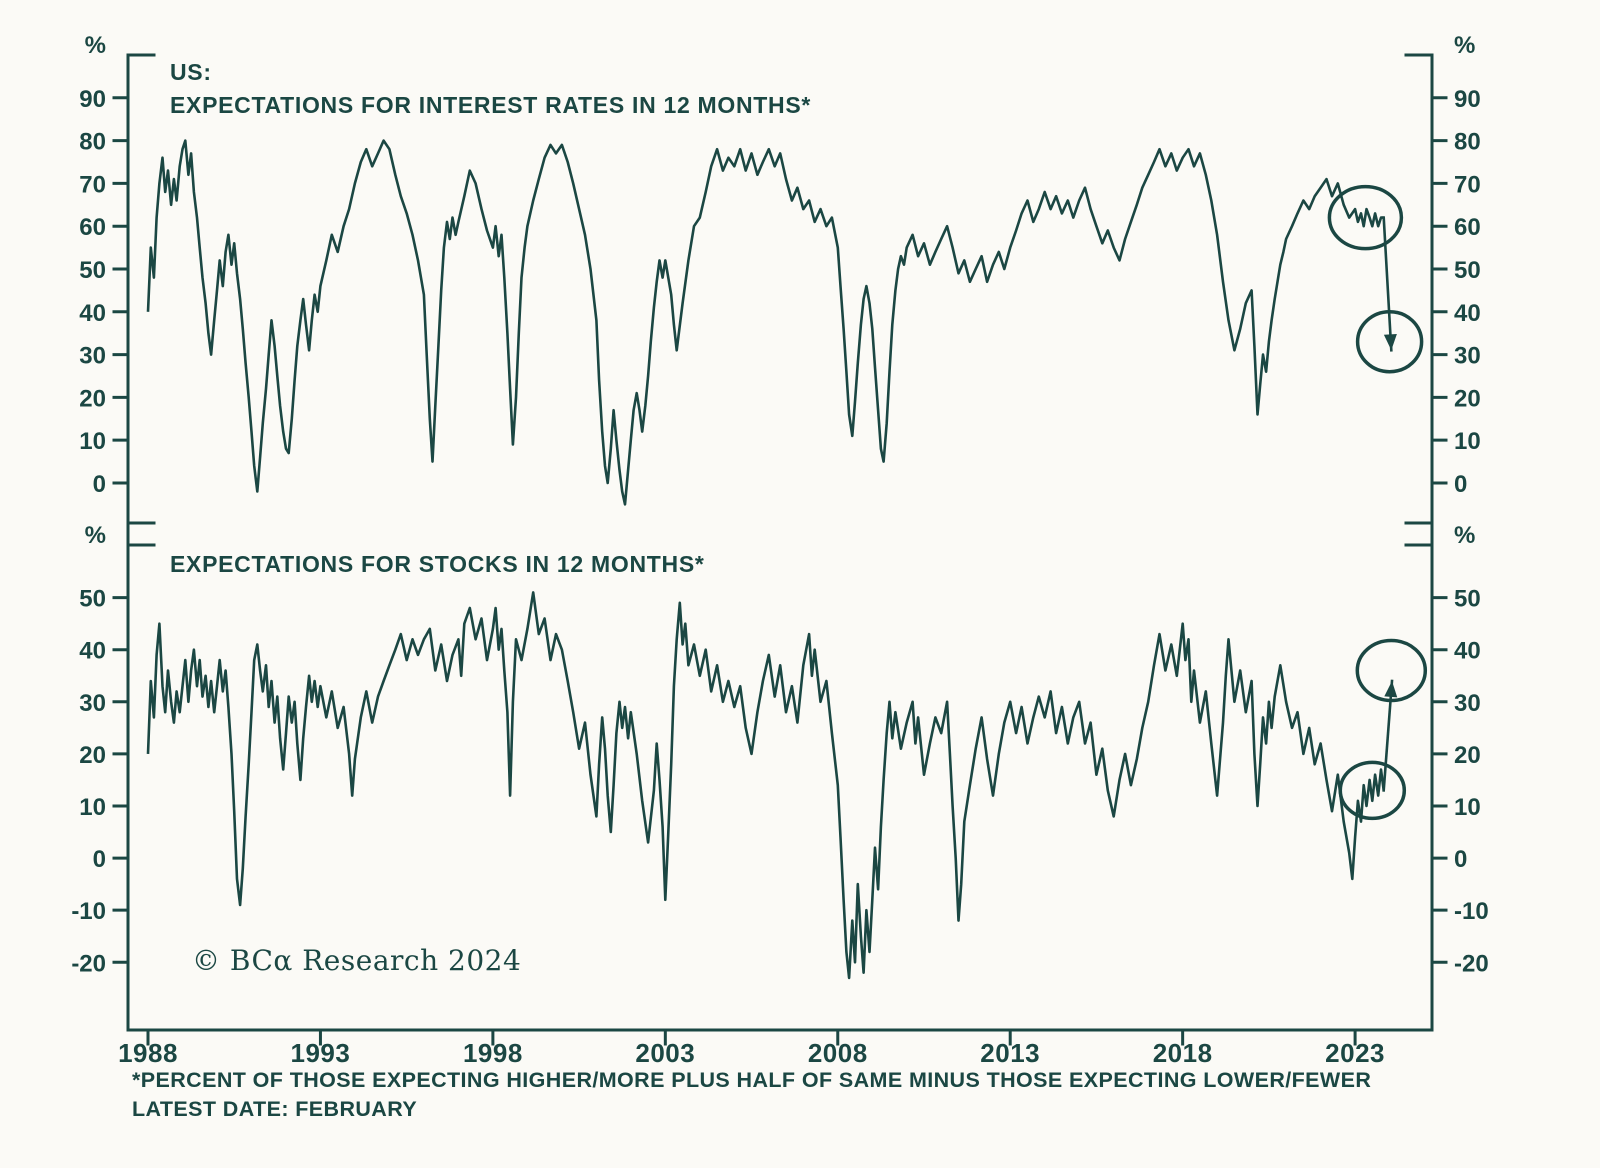 The image size is (1600, 1168). What do you see at coordinates (191, 72) in the screenshot?
I see `top-chart-title-line1: US:` at bounding box center [191, 72].